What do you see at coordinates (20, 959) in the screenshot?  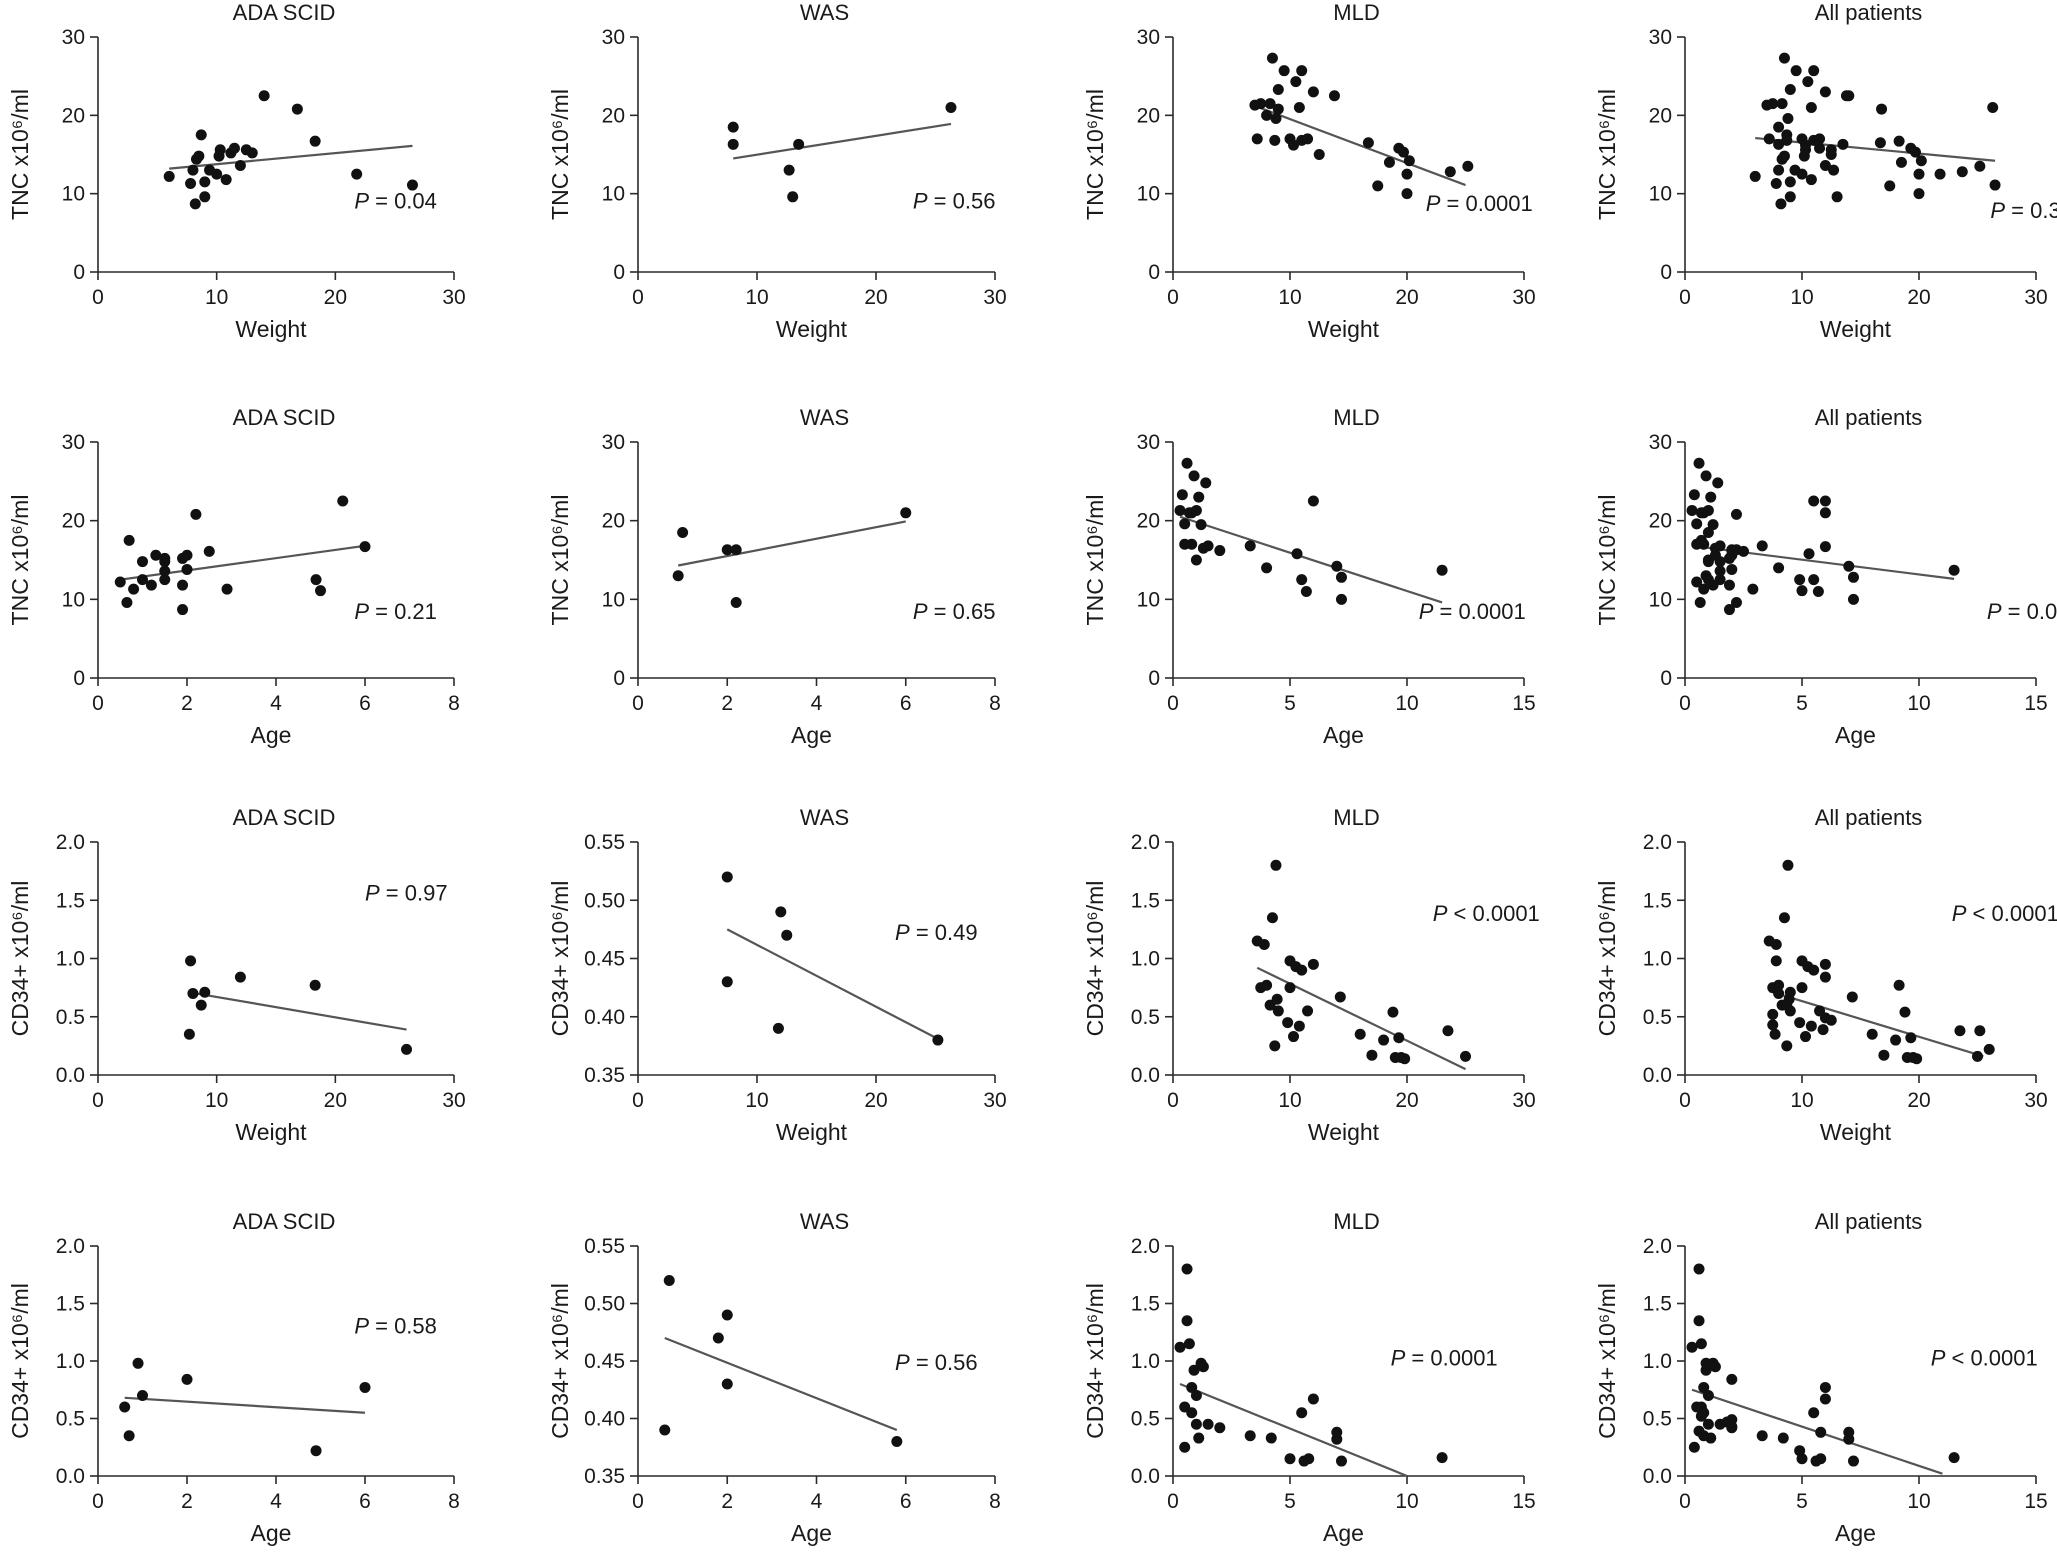 I see `panel-3-1-y-label: CD34+ x10⁶/ml` at bounding box center [20, 959].